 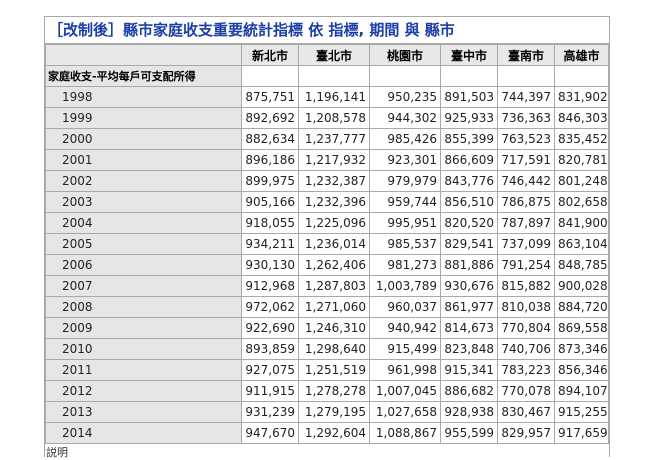 I want to click on column-header-row: 新北市 臺北市 桃園市 臺中市 臺南市 高雄市, so click(x=327, y=55).